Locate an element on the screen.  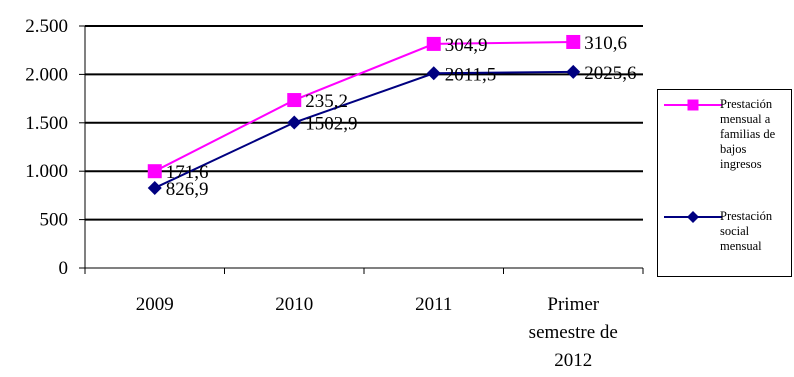
square-marker-icon is located at coordinates (693, 105).